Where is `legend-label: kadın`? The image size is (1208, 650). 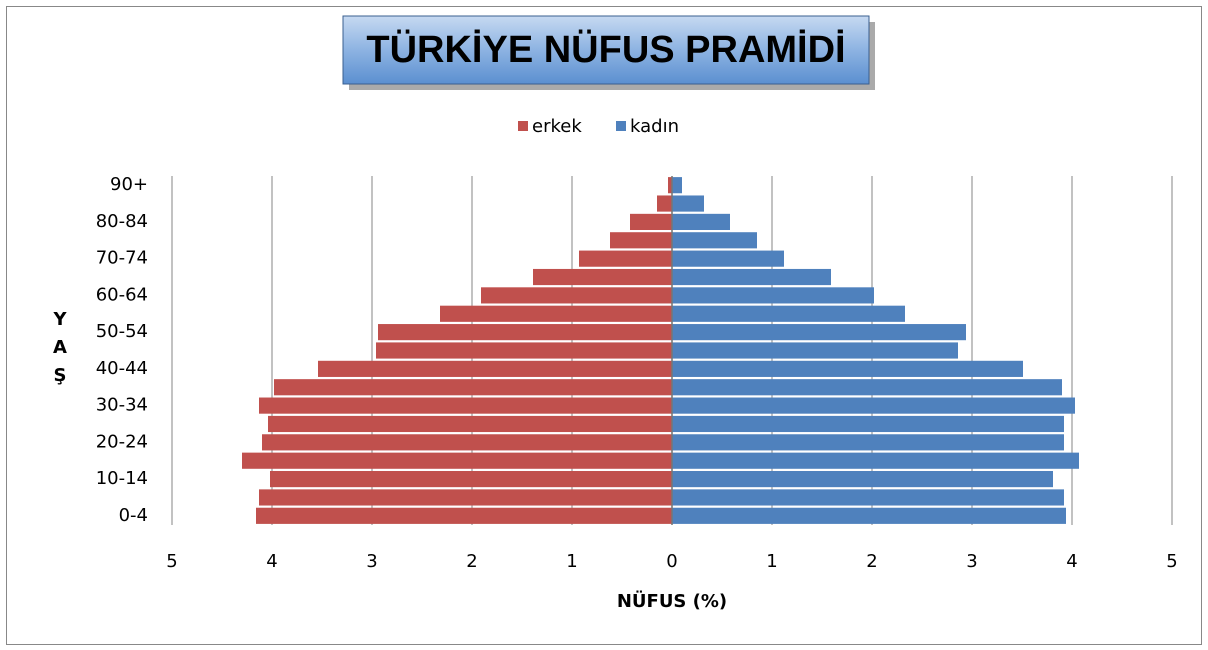
legend-label: kadın is located at coordinates (654, 126).